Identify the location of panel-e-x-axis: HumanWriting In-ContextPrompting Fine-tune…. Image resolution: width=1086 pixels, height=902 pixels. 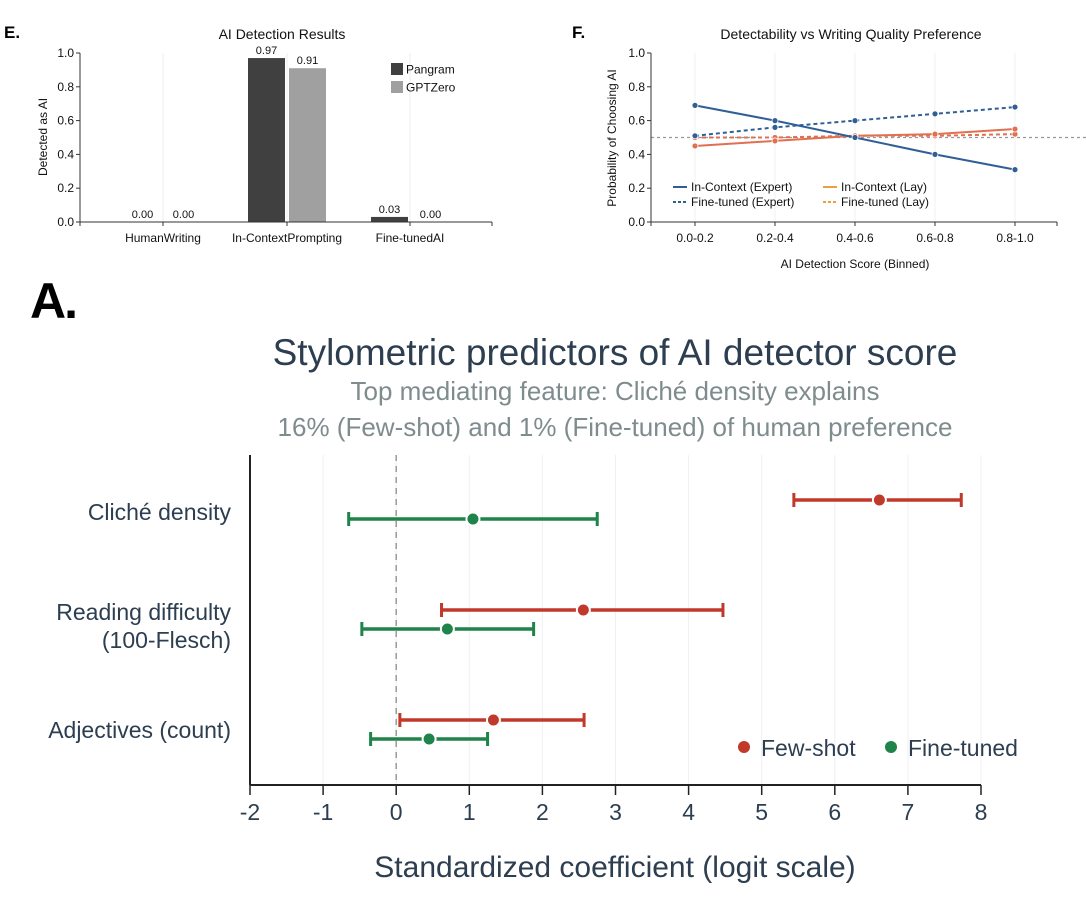
(286, 233).